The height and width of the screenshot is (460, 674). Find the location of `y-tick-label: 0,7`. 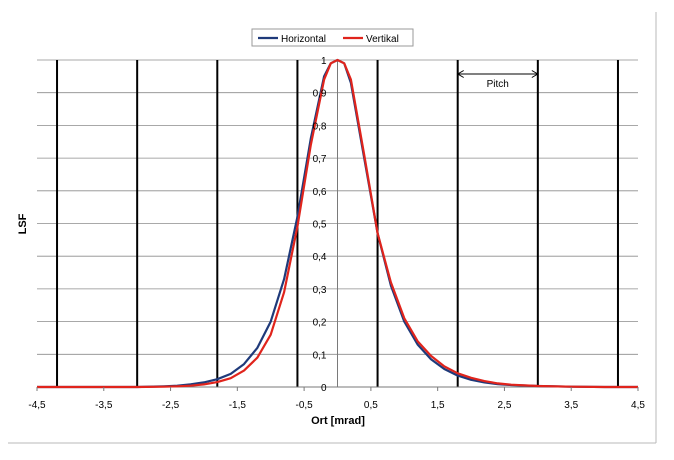

y-tick-label: 0,7 is located at coordinates (320, 159).